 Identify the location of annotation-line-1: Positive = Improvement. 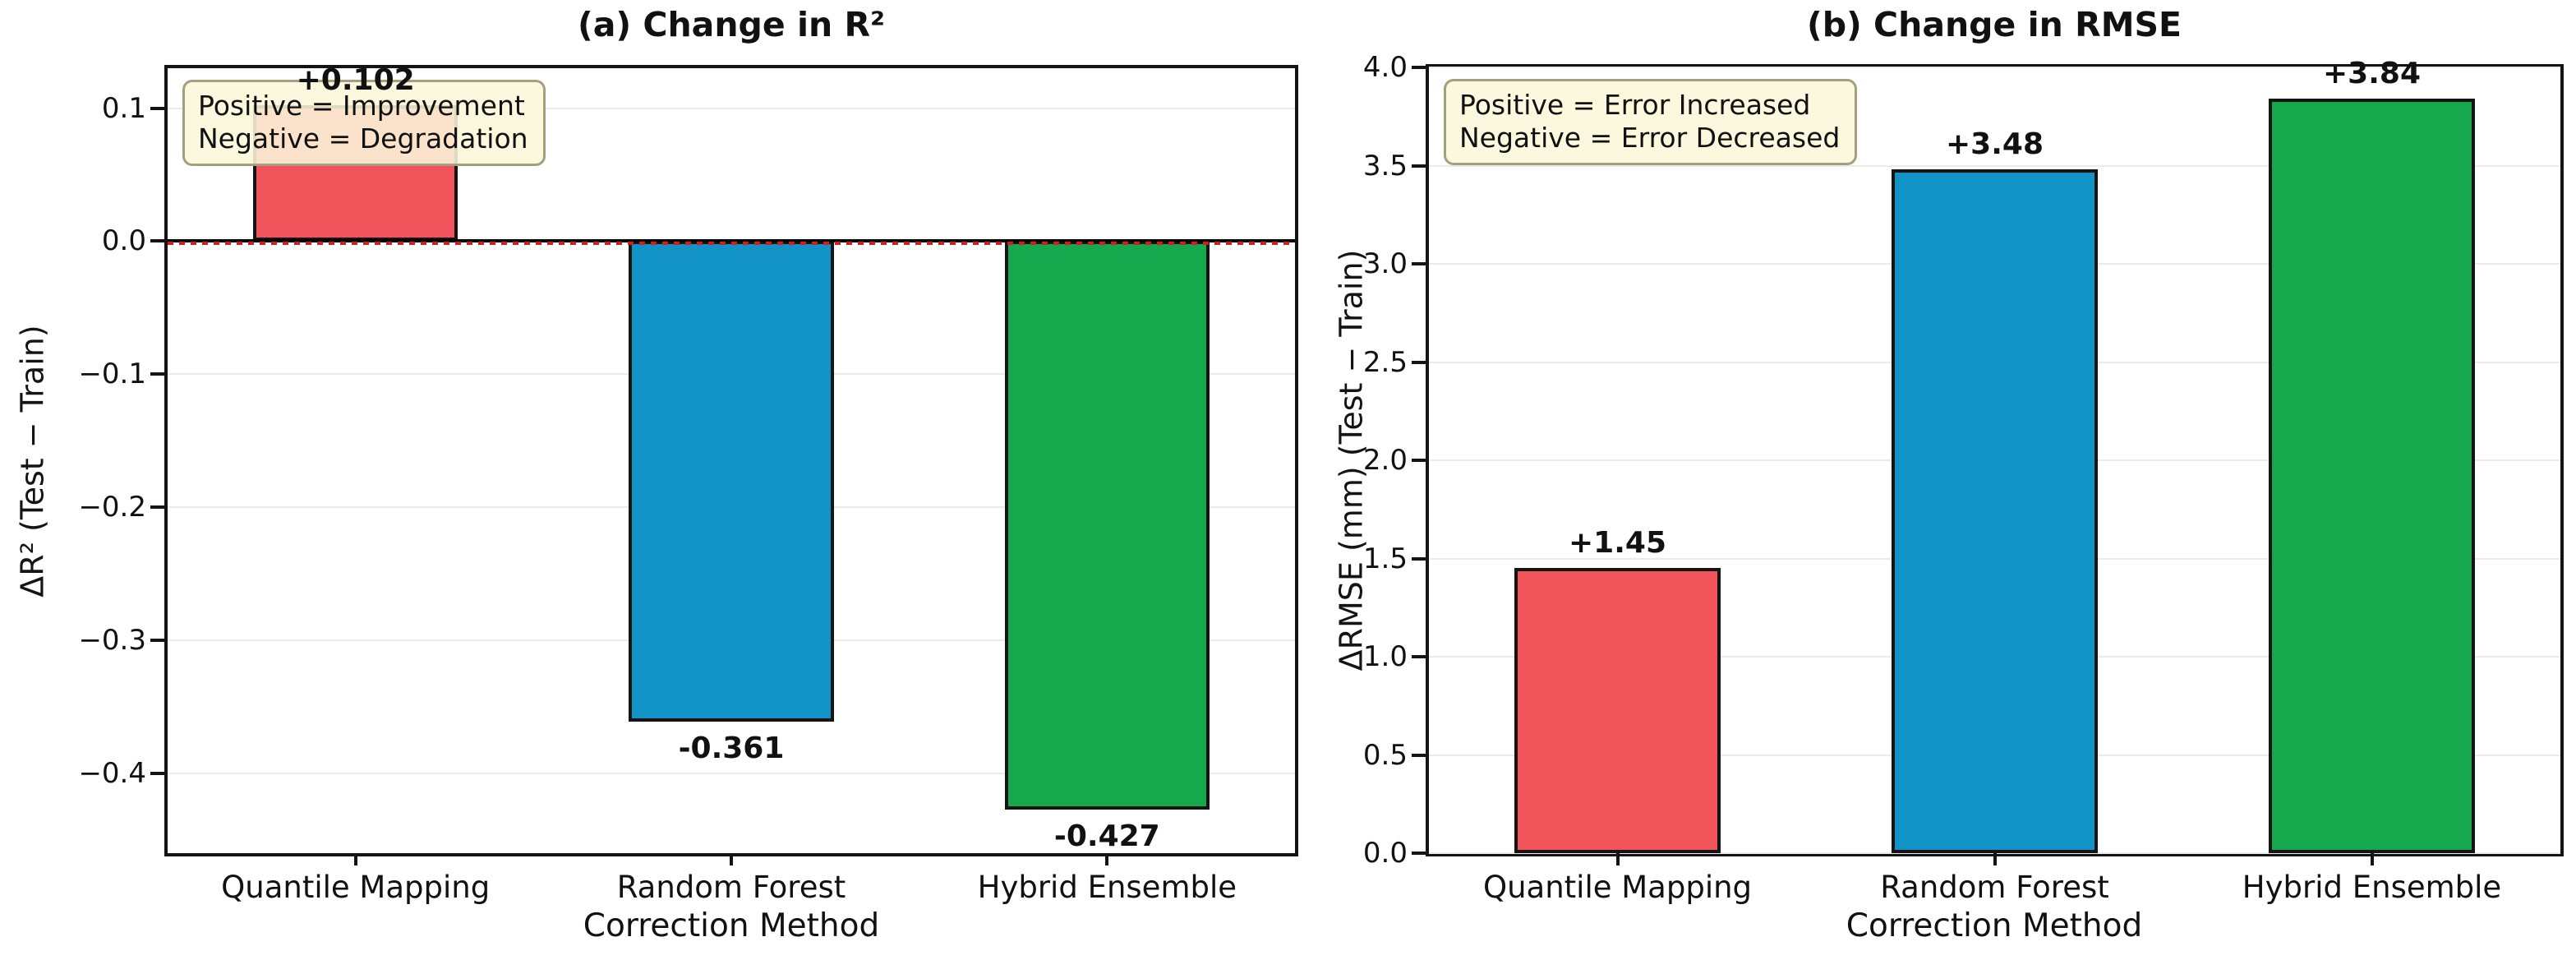
(361, 106).